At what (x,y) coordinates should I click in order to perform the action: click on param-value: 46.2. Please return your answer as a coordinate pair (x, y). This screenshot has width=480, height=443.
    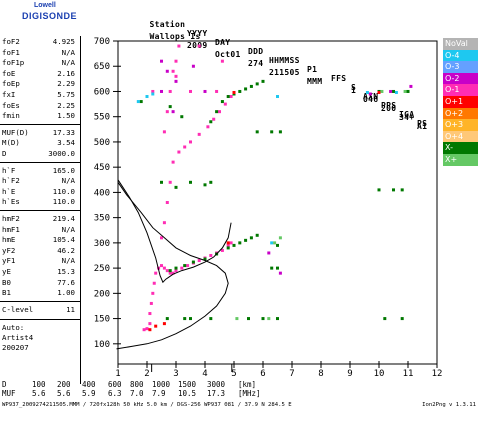
    Looking at the image, I should click on (66, 250).